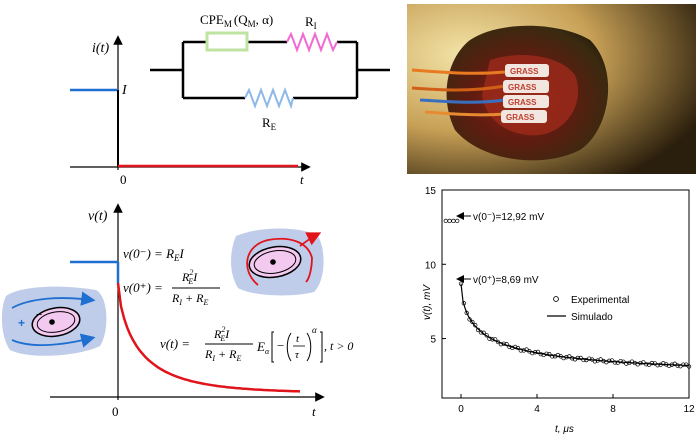 The image size is (698, 436). I want to click on eq-v0minus-main: v(0⁻) = R, so click(148, 253).